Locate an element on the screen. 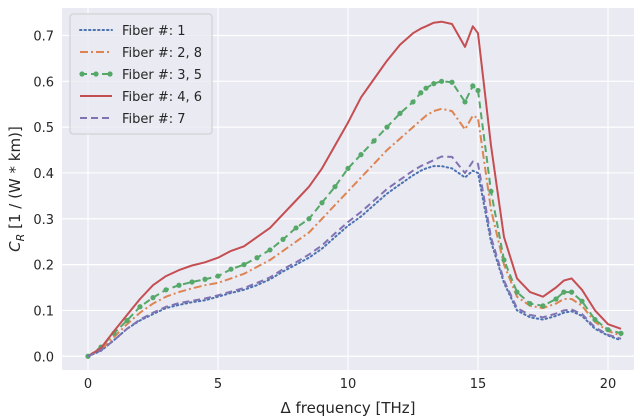 This screenshot has width=644, height=418. y-tick-label: 0.2 is located at coordinates (43, 266).